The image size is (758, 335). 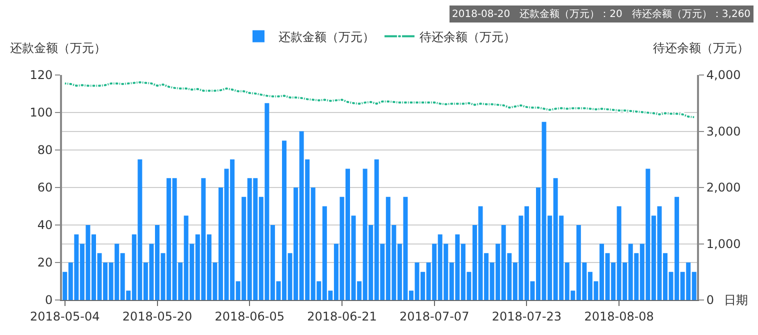 I want to click on y-tick-label: 80, so click(x=45, y=150).